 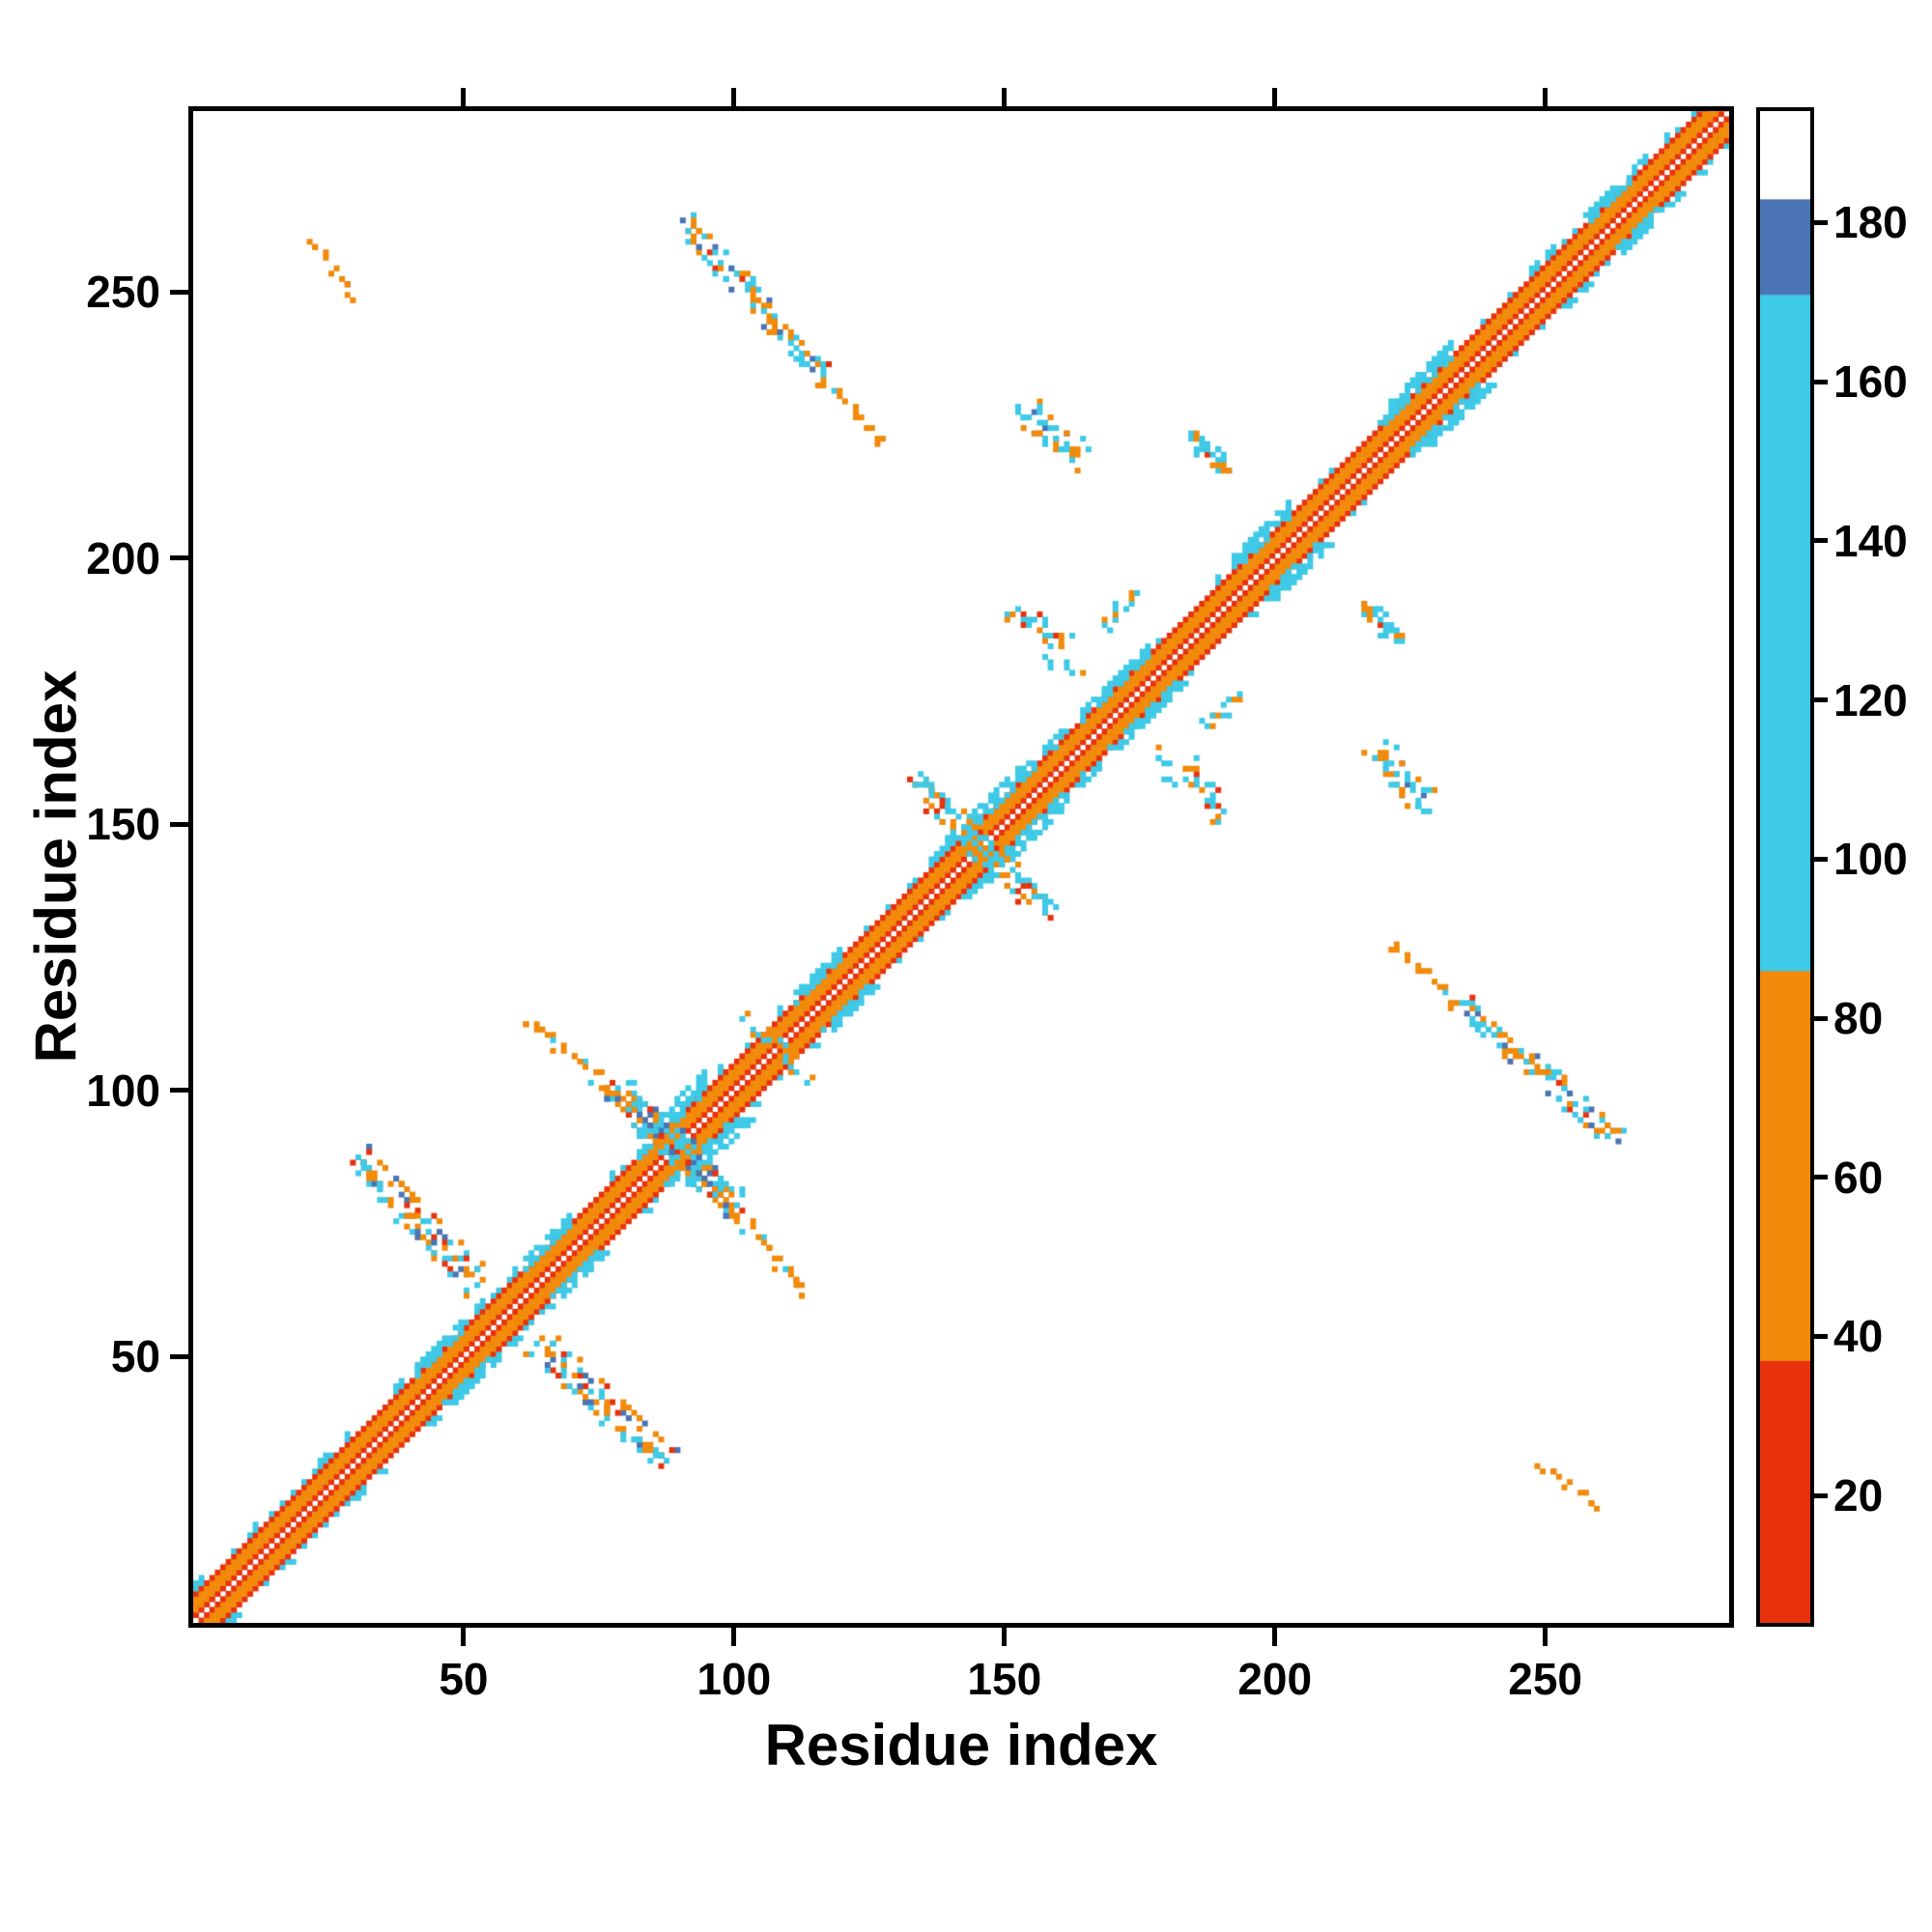 I want to click on colorbar-gradient, so click(x=1785, y=867).